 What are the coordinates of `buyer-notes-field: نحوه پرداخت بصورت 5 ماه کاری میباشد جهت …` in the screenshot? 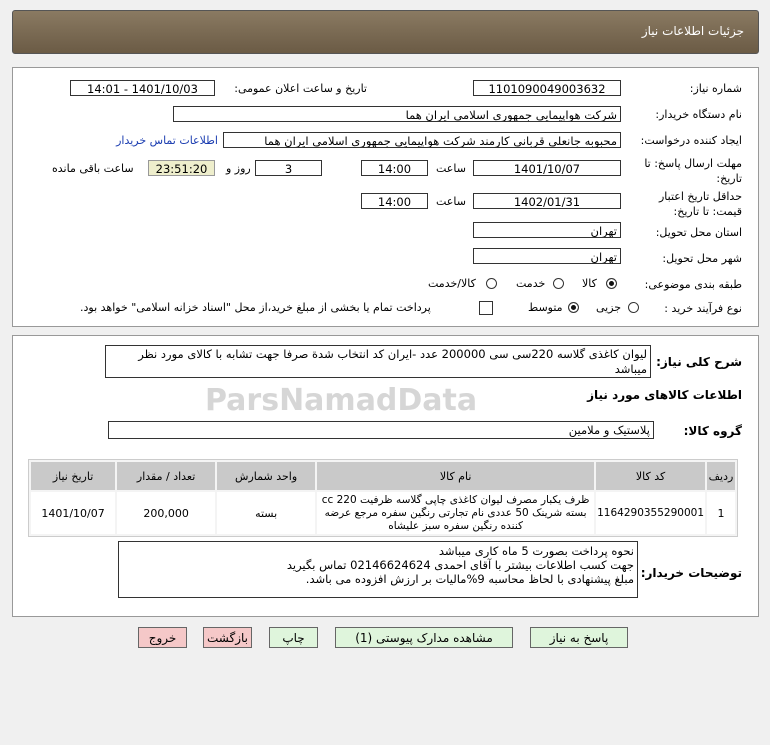 It's located at (378, 569).